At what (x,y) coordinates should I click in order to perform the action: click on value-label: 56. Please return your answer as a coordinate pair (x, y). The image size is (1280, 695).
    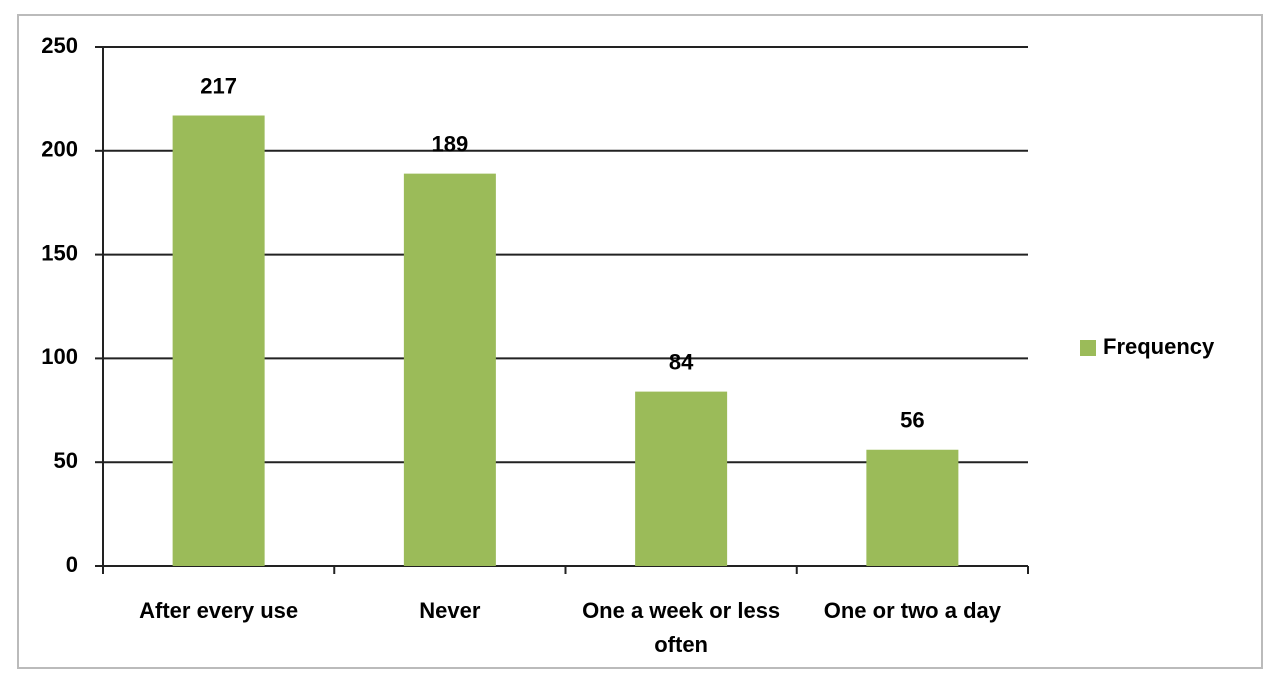
    Looking at the image, I should click on (912, 420).